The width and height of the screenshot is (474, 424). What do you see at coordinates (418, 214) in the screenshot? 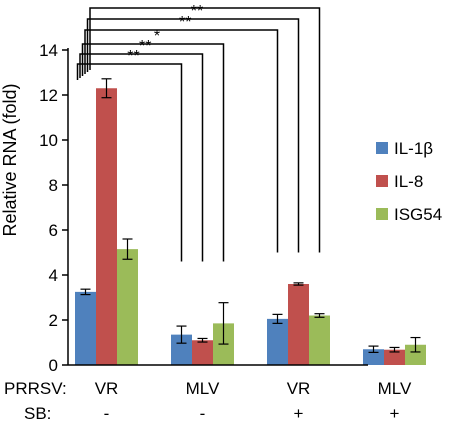
I see `legend-label: ISG54` at bounding box center [418, 214].